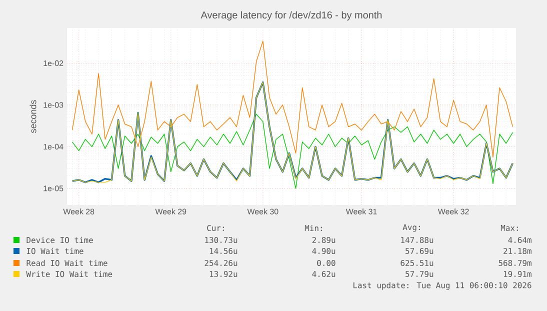 The image size is (547, 311). I want to click on y-axis-title: seconds, so click(33, 116).